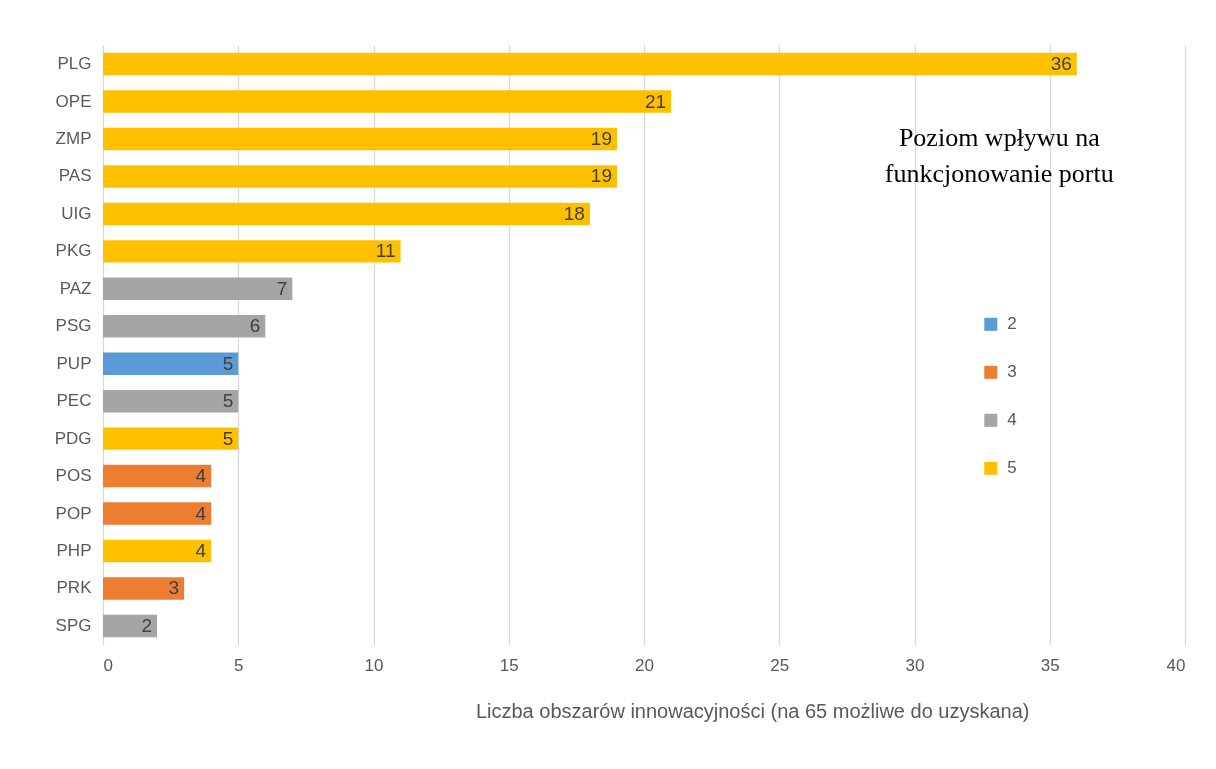 The image size is (1216, 769). I want to click on data-label: 2, so click(147, 625).